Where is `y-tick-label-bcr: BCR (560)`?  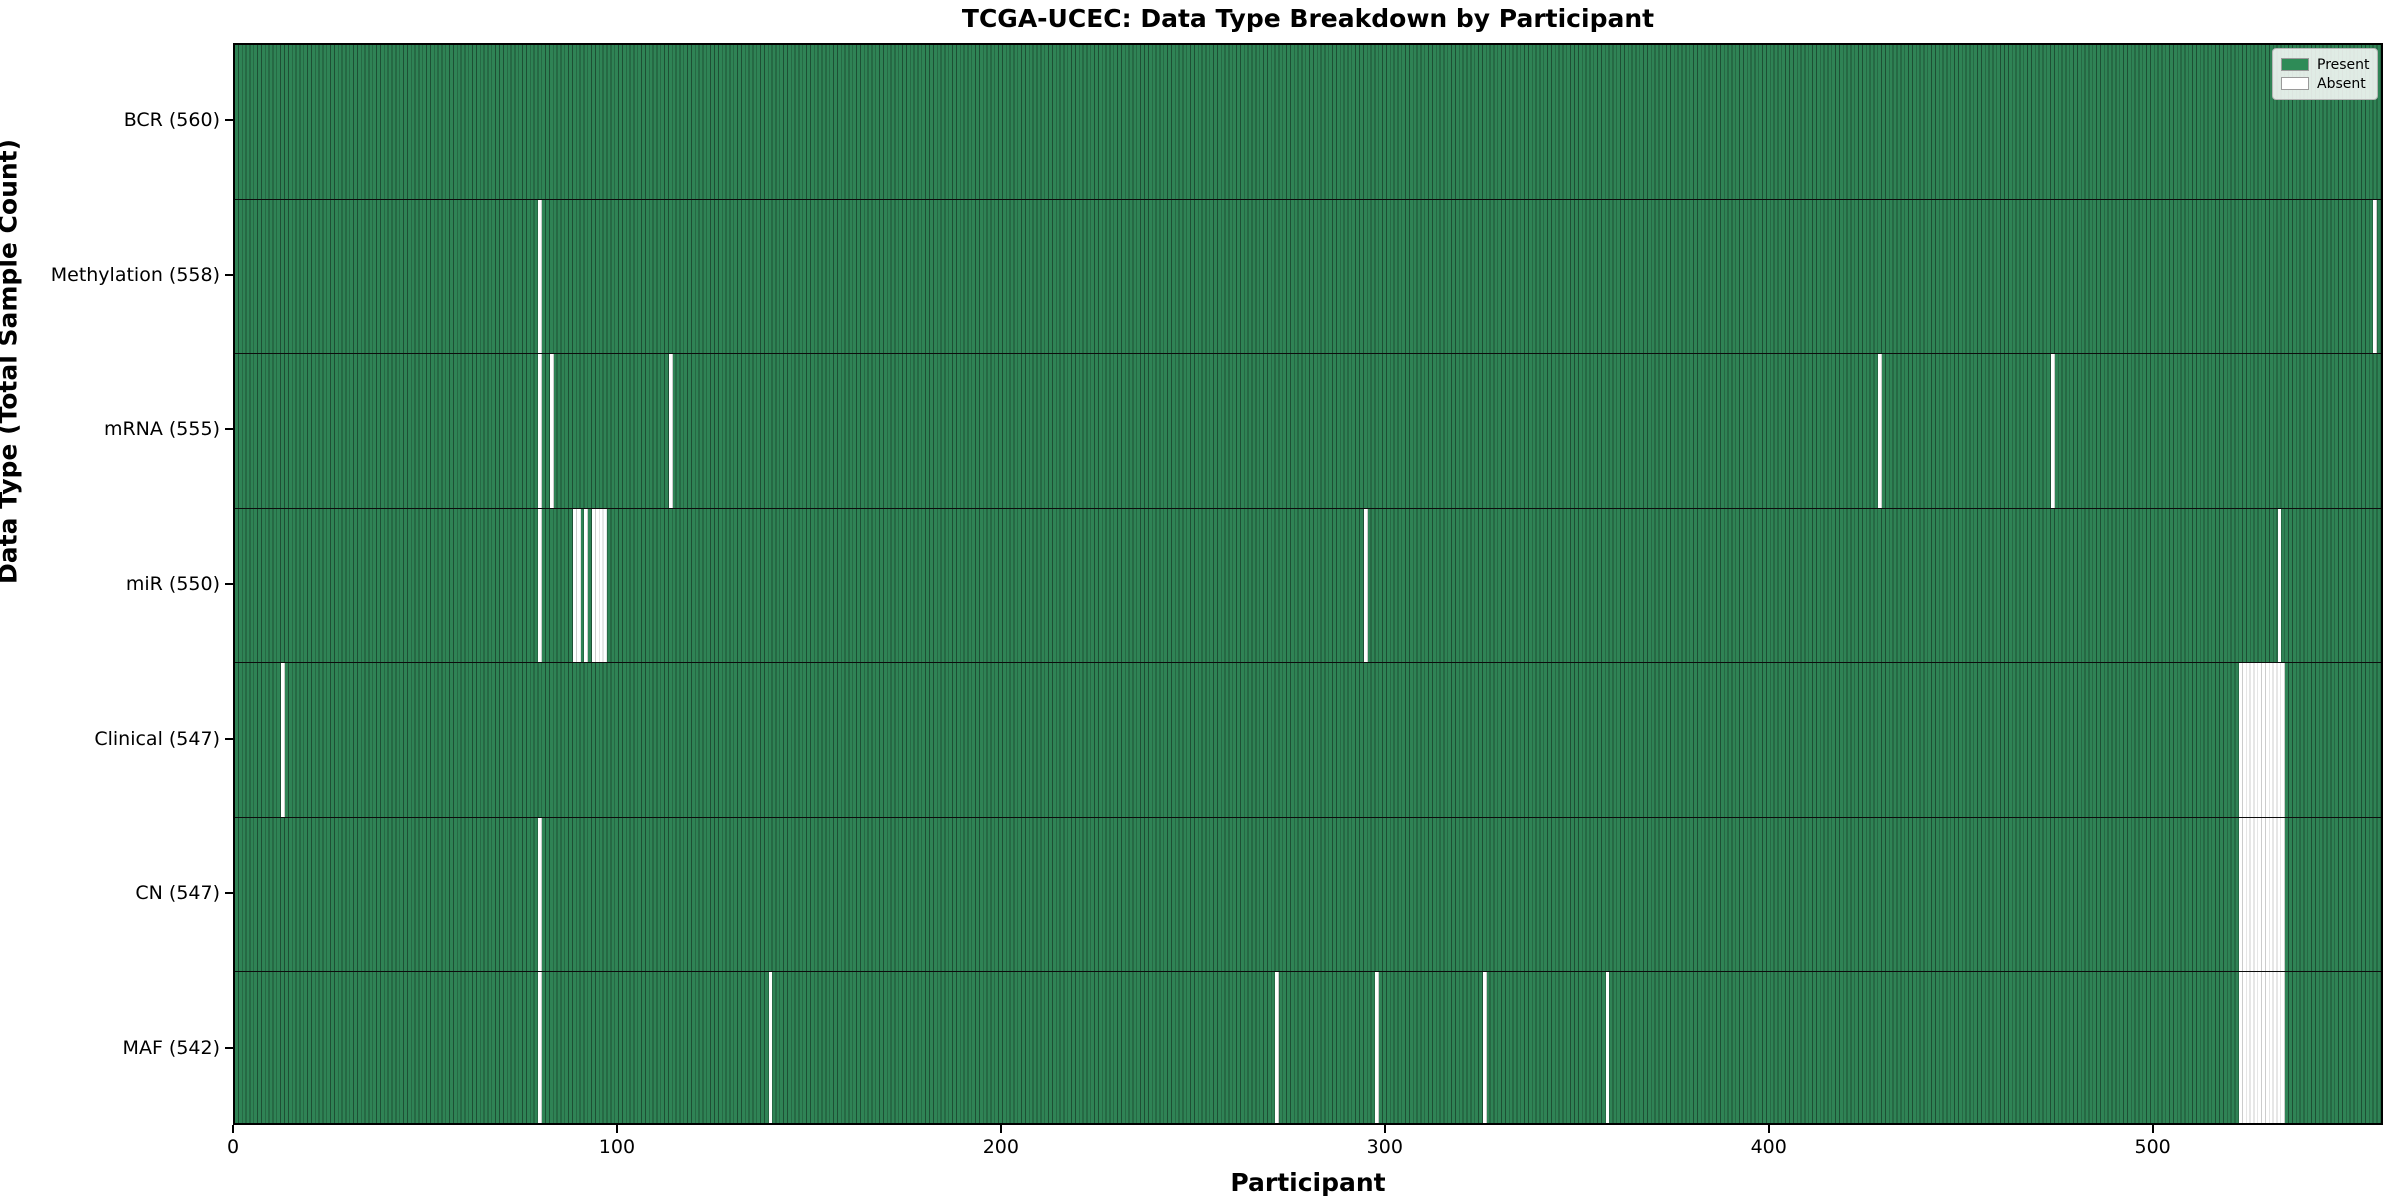 y-tick-label-bcr: BCR (560) is located at coordinates (171, 120).